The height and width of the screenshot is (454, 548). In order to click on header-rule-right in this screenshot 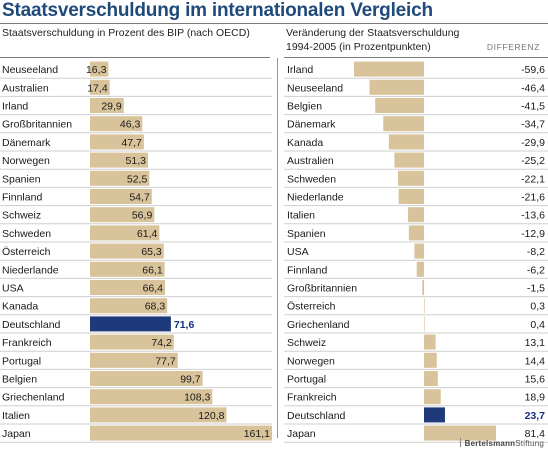, I will do `click(416, 57)`.